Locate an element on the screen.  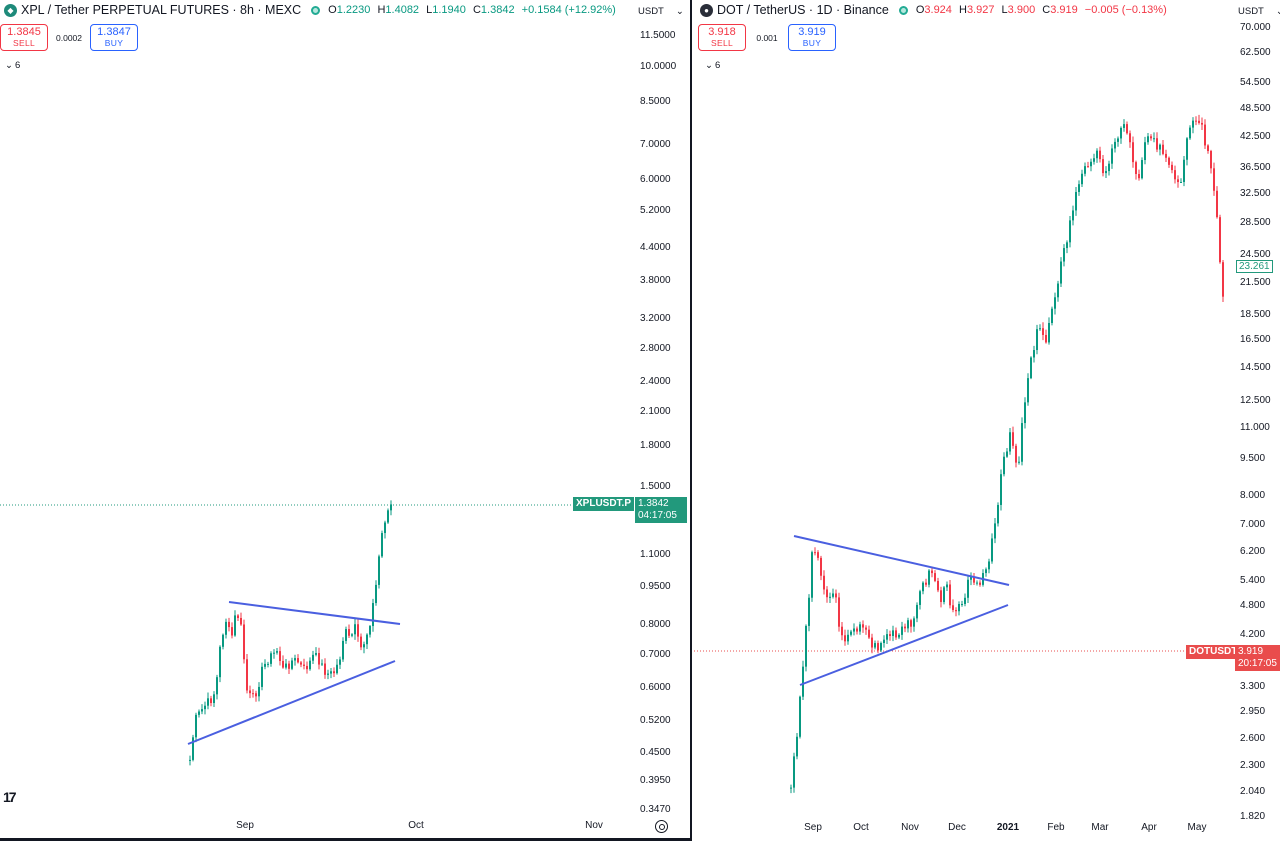
price-axis-label: 4.800 is located at coordinates (1253, 605).